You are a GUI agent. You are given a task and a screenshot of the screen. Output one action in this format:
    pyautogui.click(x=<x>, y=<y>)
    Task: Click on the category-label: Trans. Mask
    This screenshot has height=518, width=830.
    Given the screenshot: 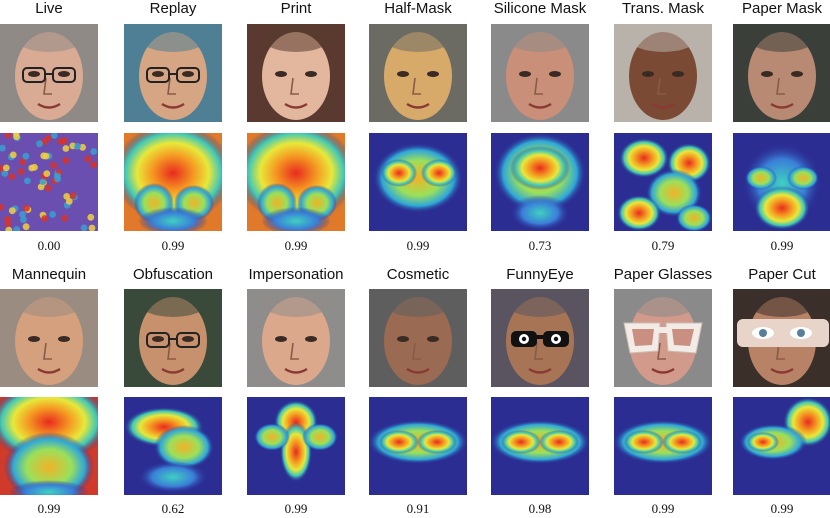 What is the action you would take?
    pyautogui.click(x=663, y=8)
    